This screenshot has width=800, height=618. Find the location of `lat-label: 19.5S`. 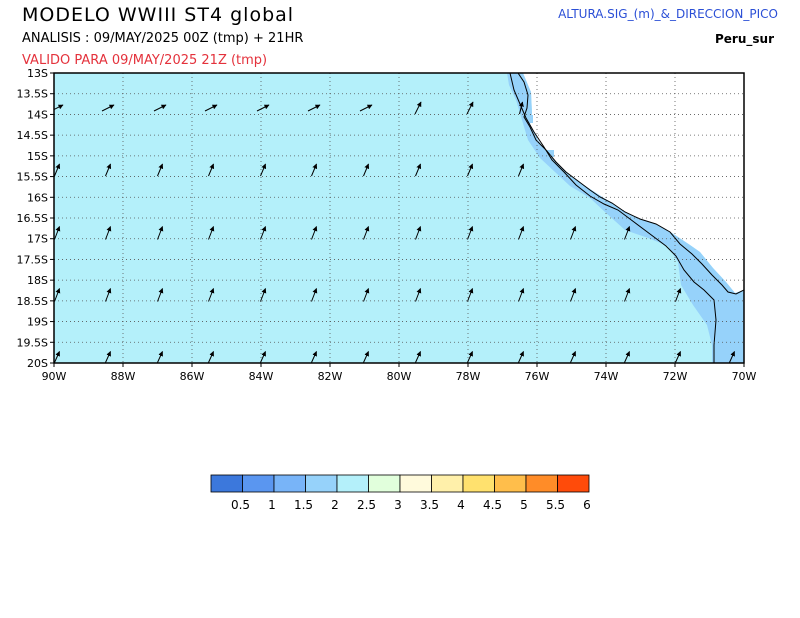

lat-label: 19.5S is located at coordinates (32, 342).